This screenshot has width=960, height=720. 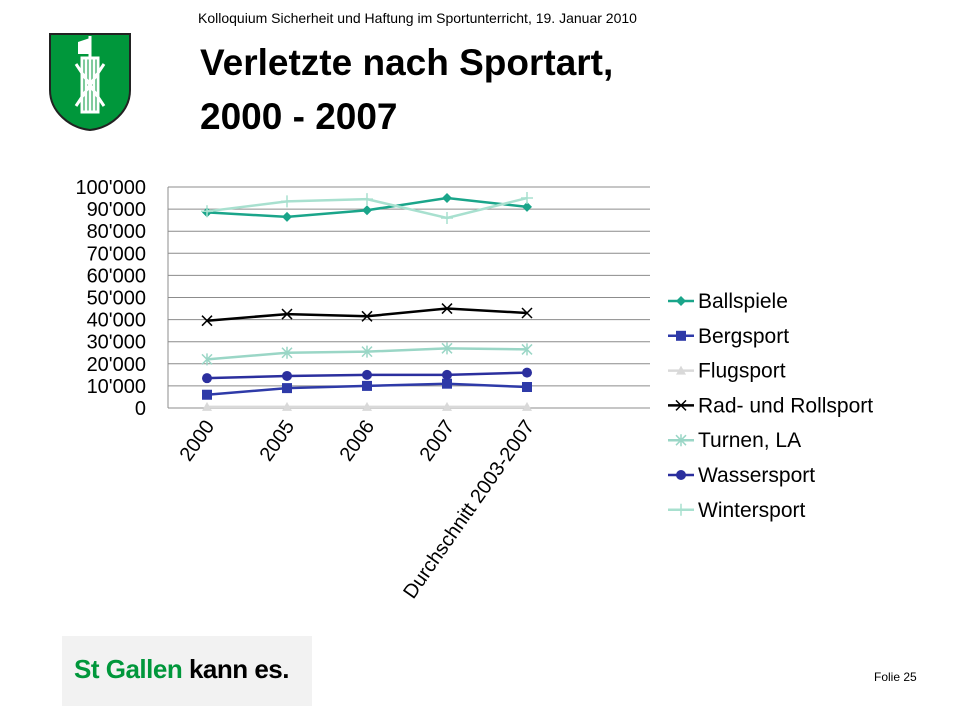 I want to click on chart-series, so click(x=367, y=301).